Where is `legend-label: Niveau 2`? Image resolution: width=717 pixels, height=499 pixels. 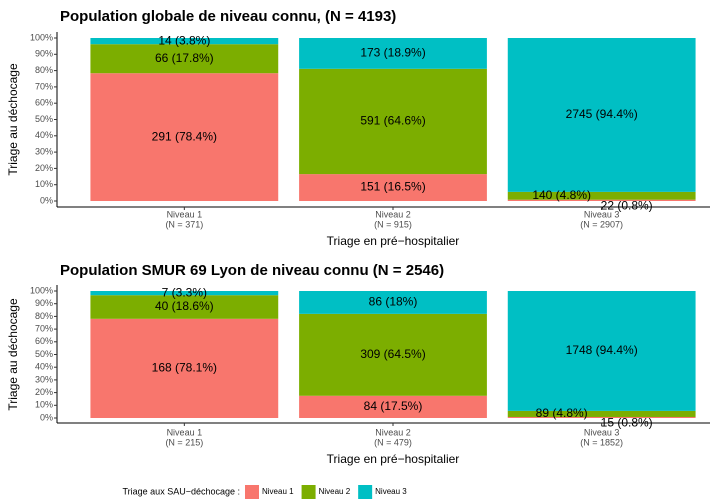 legend-label: Niveau 2 is located at coordinates (335, 491).